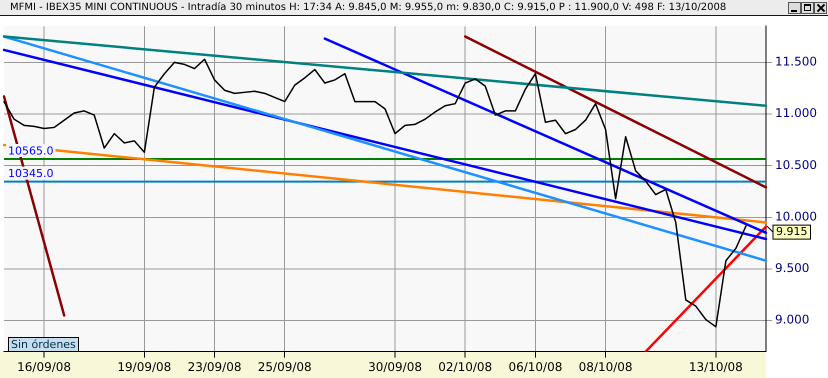 The image size is (828, 378). Describe the element at coordinates (605, 367) in the screenshot. I see `x-tick-label: 08/10/08` at that location.